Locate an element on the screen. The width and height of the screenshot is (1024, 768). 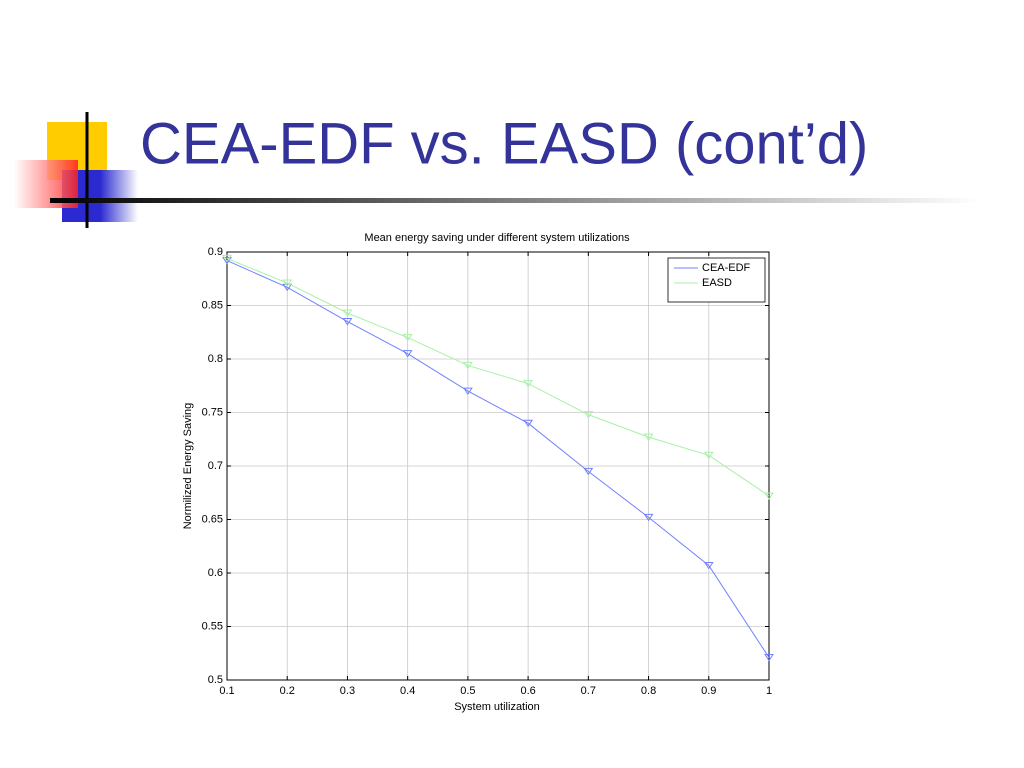
y-tick-label: 0.5 is located at coordinates (215, 680).